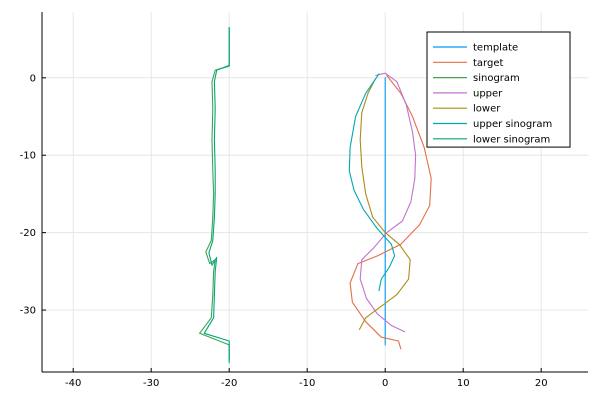 This screenshot has height=400, width=600. I want to click on x-tick-label: 0, so click(385, 383).